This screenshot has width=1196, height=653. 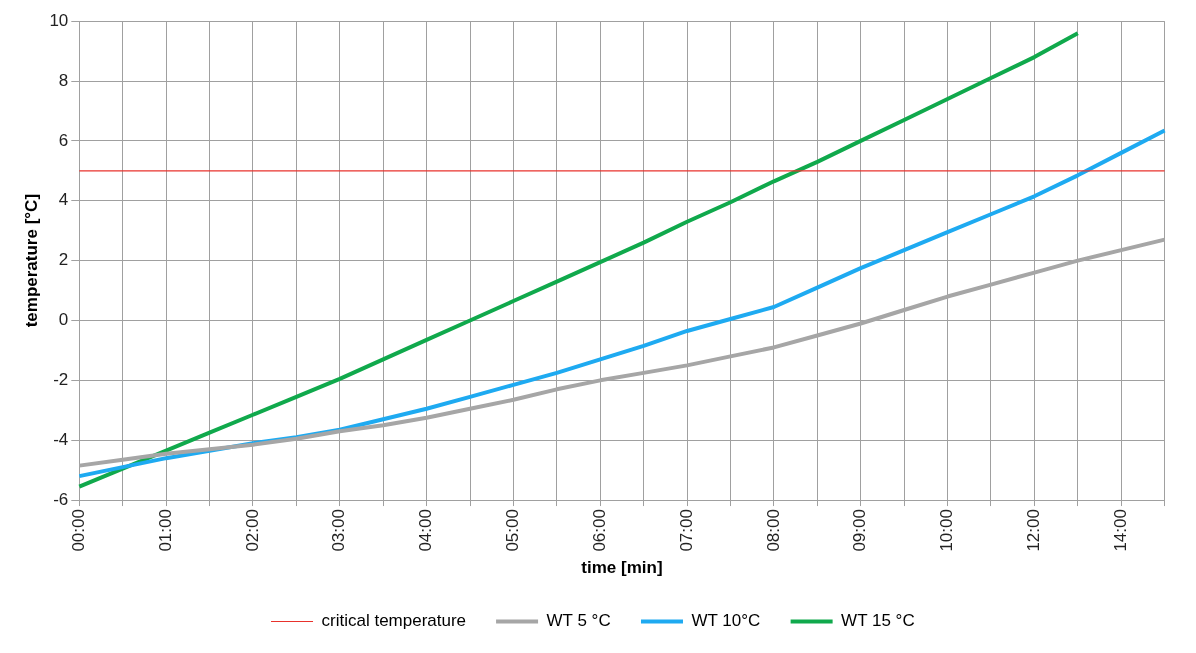 I want to click on y-tick-label: 0, so click(x=63, y=320).